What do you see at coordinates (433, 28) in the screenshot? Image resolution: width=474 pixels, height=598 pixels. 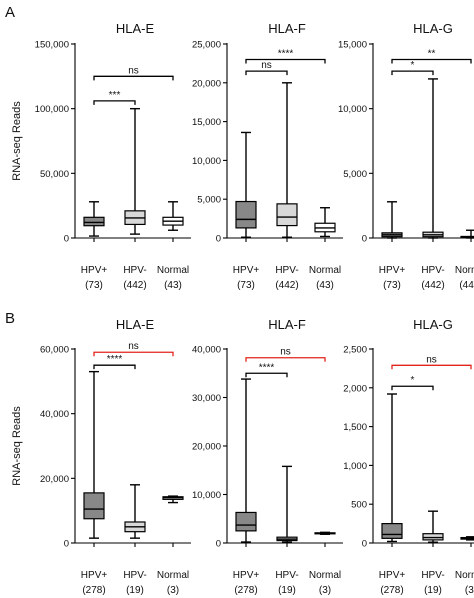 I see `panel-title: HLA-G` at bounding box center [433, 28].